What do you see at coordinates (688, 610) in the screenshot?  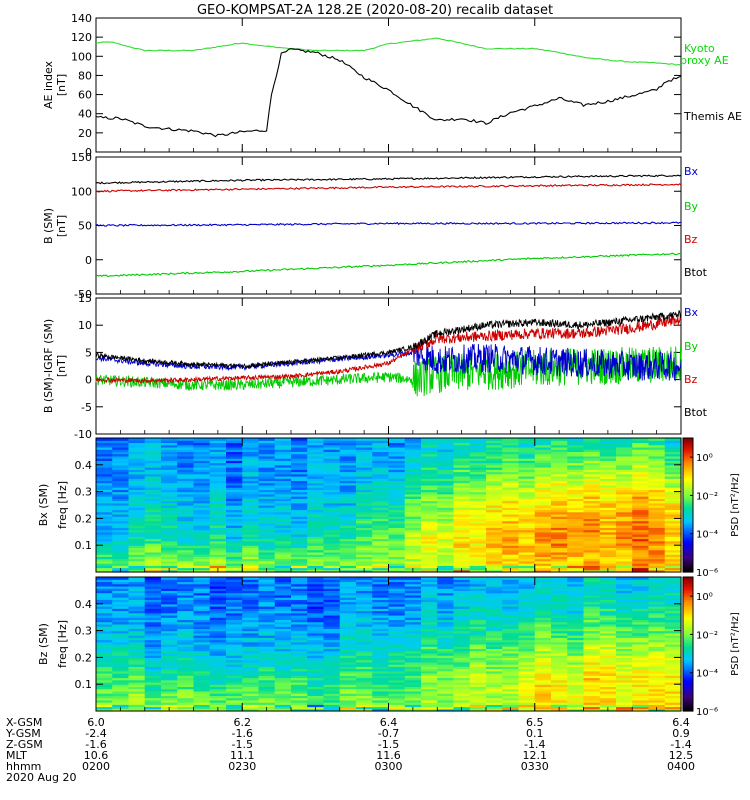 I see `bz-spec-colorbar-segment` at bounding box center [688, 610].